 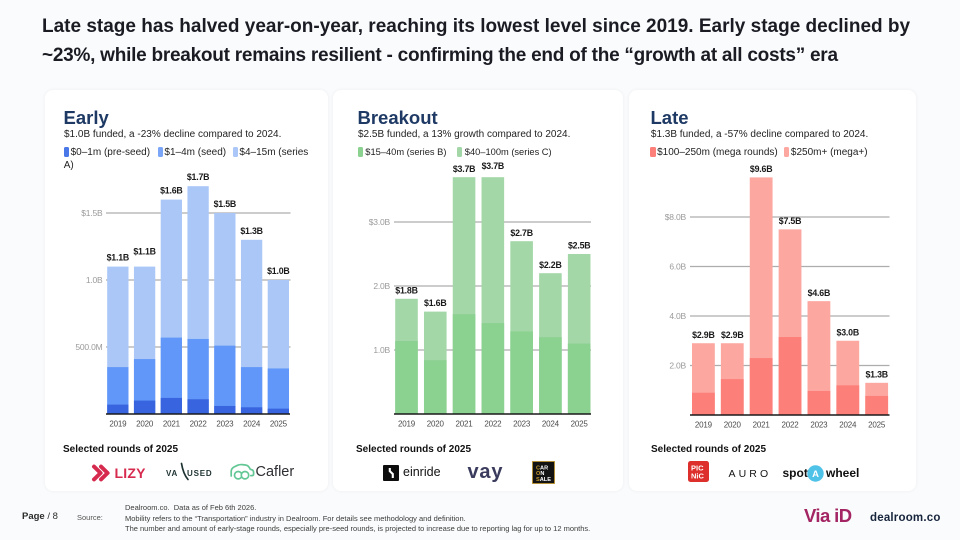 I want to click on svg-text: CAR, so click(x=542, y=469).